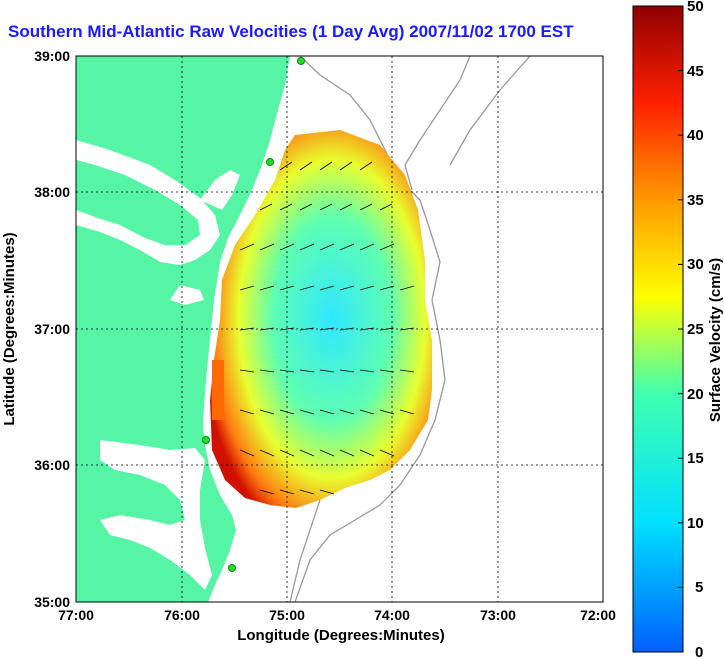 This screenshot has width=724, height=659. I want to click on chesapeake-bay, so click(148, 202).